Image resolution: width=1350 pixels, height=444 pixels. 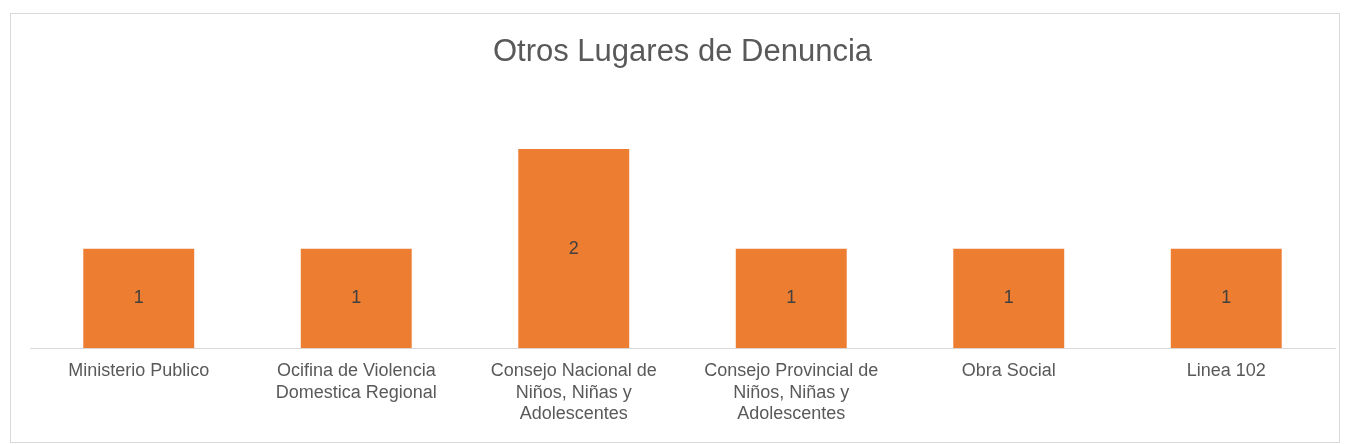 What do you see at coordinates (1008, 369) in the screenshot?
I see `x-tick-label: Obra Social` at bounding box center [1008, 369].